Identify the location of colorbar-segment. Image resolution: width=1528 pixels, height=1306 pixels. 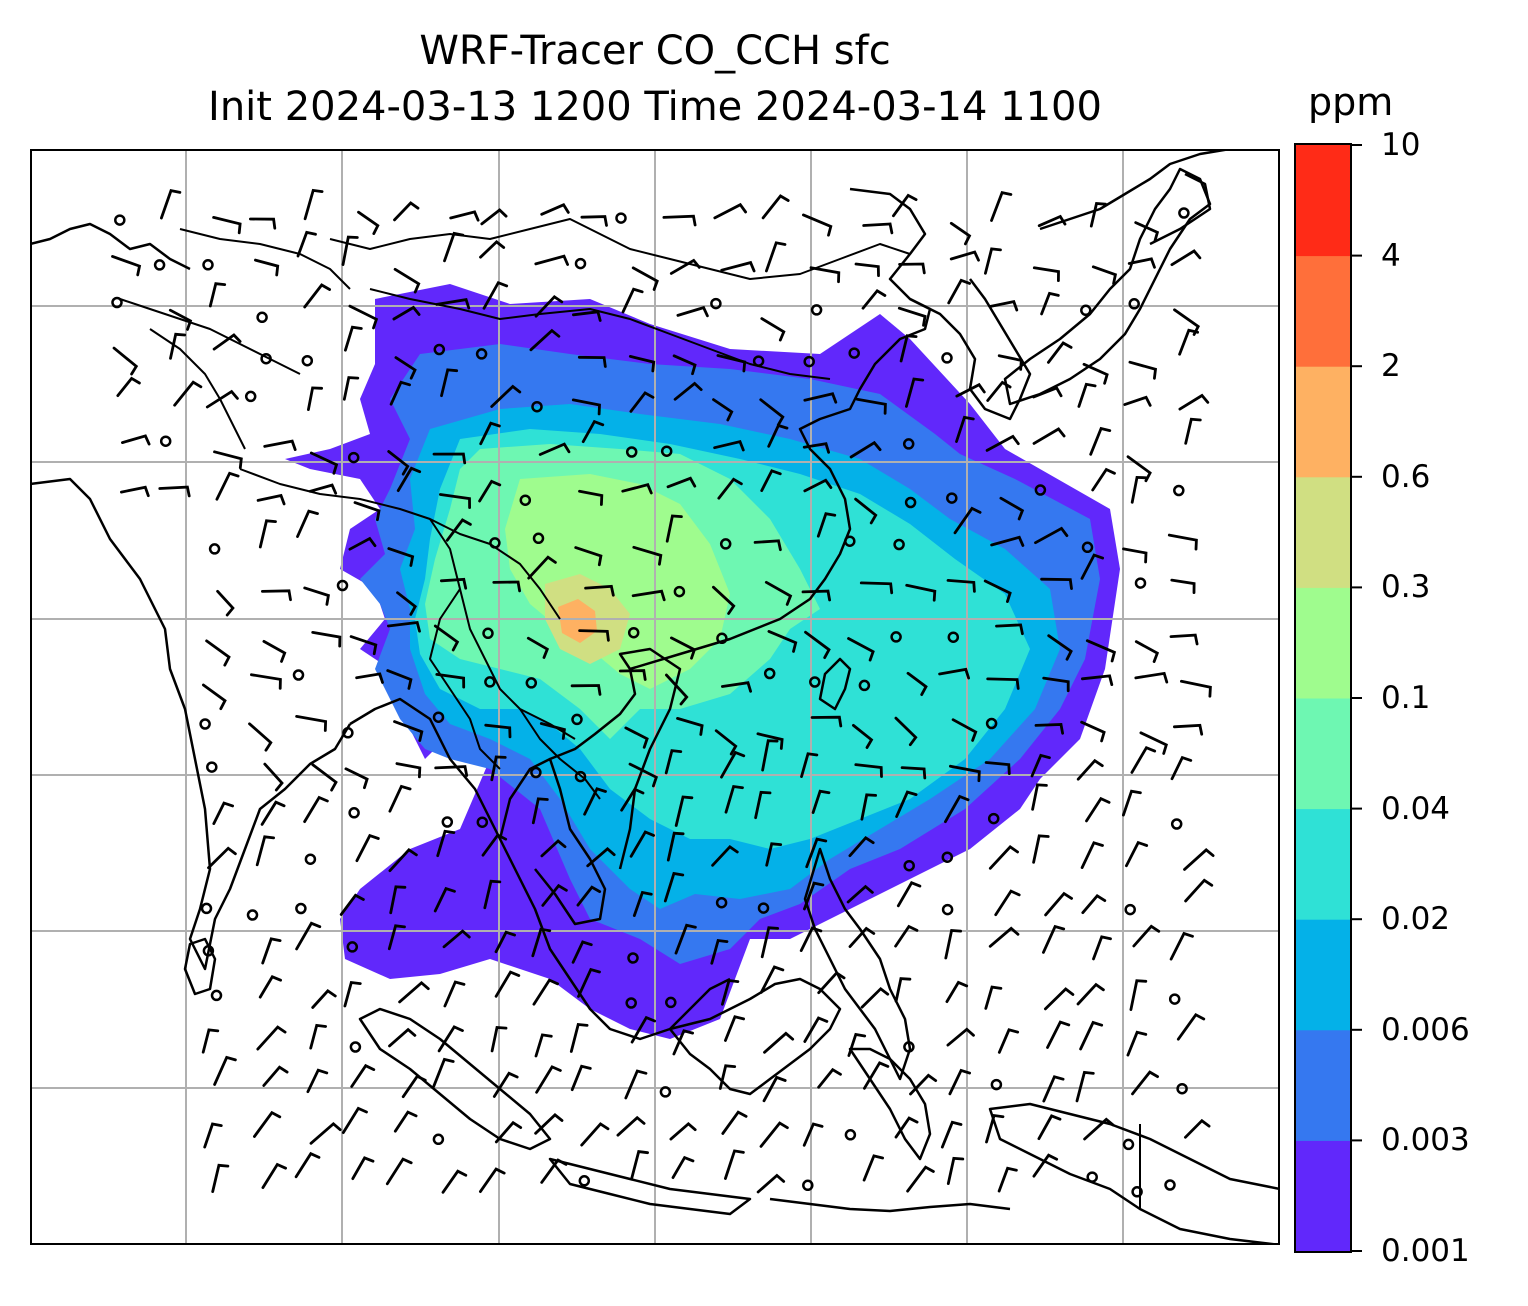
(1323, 1196).